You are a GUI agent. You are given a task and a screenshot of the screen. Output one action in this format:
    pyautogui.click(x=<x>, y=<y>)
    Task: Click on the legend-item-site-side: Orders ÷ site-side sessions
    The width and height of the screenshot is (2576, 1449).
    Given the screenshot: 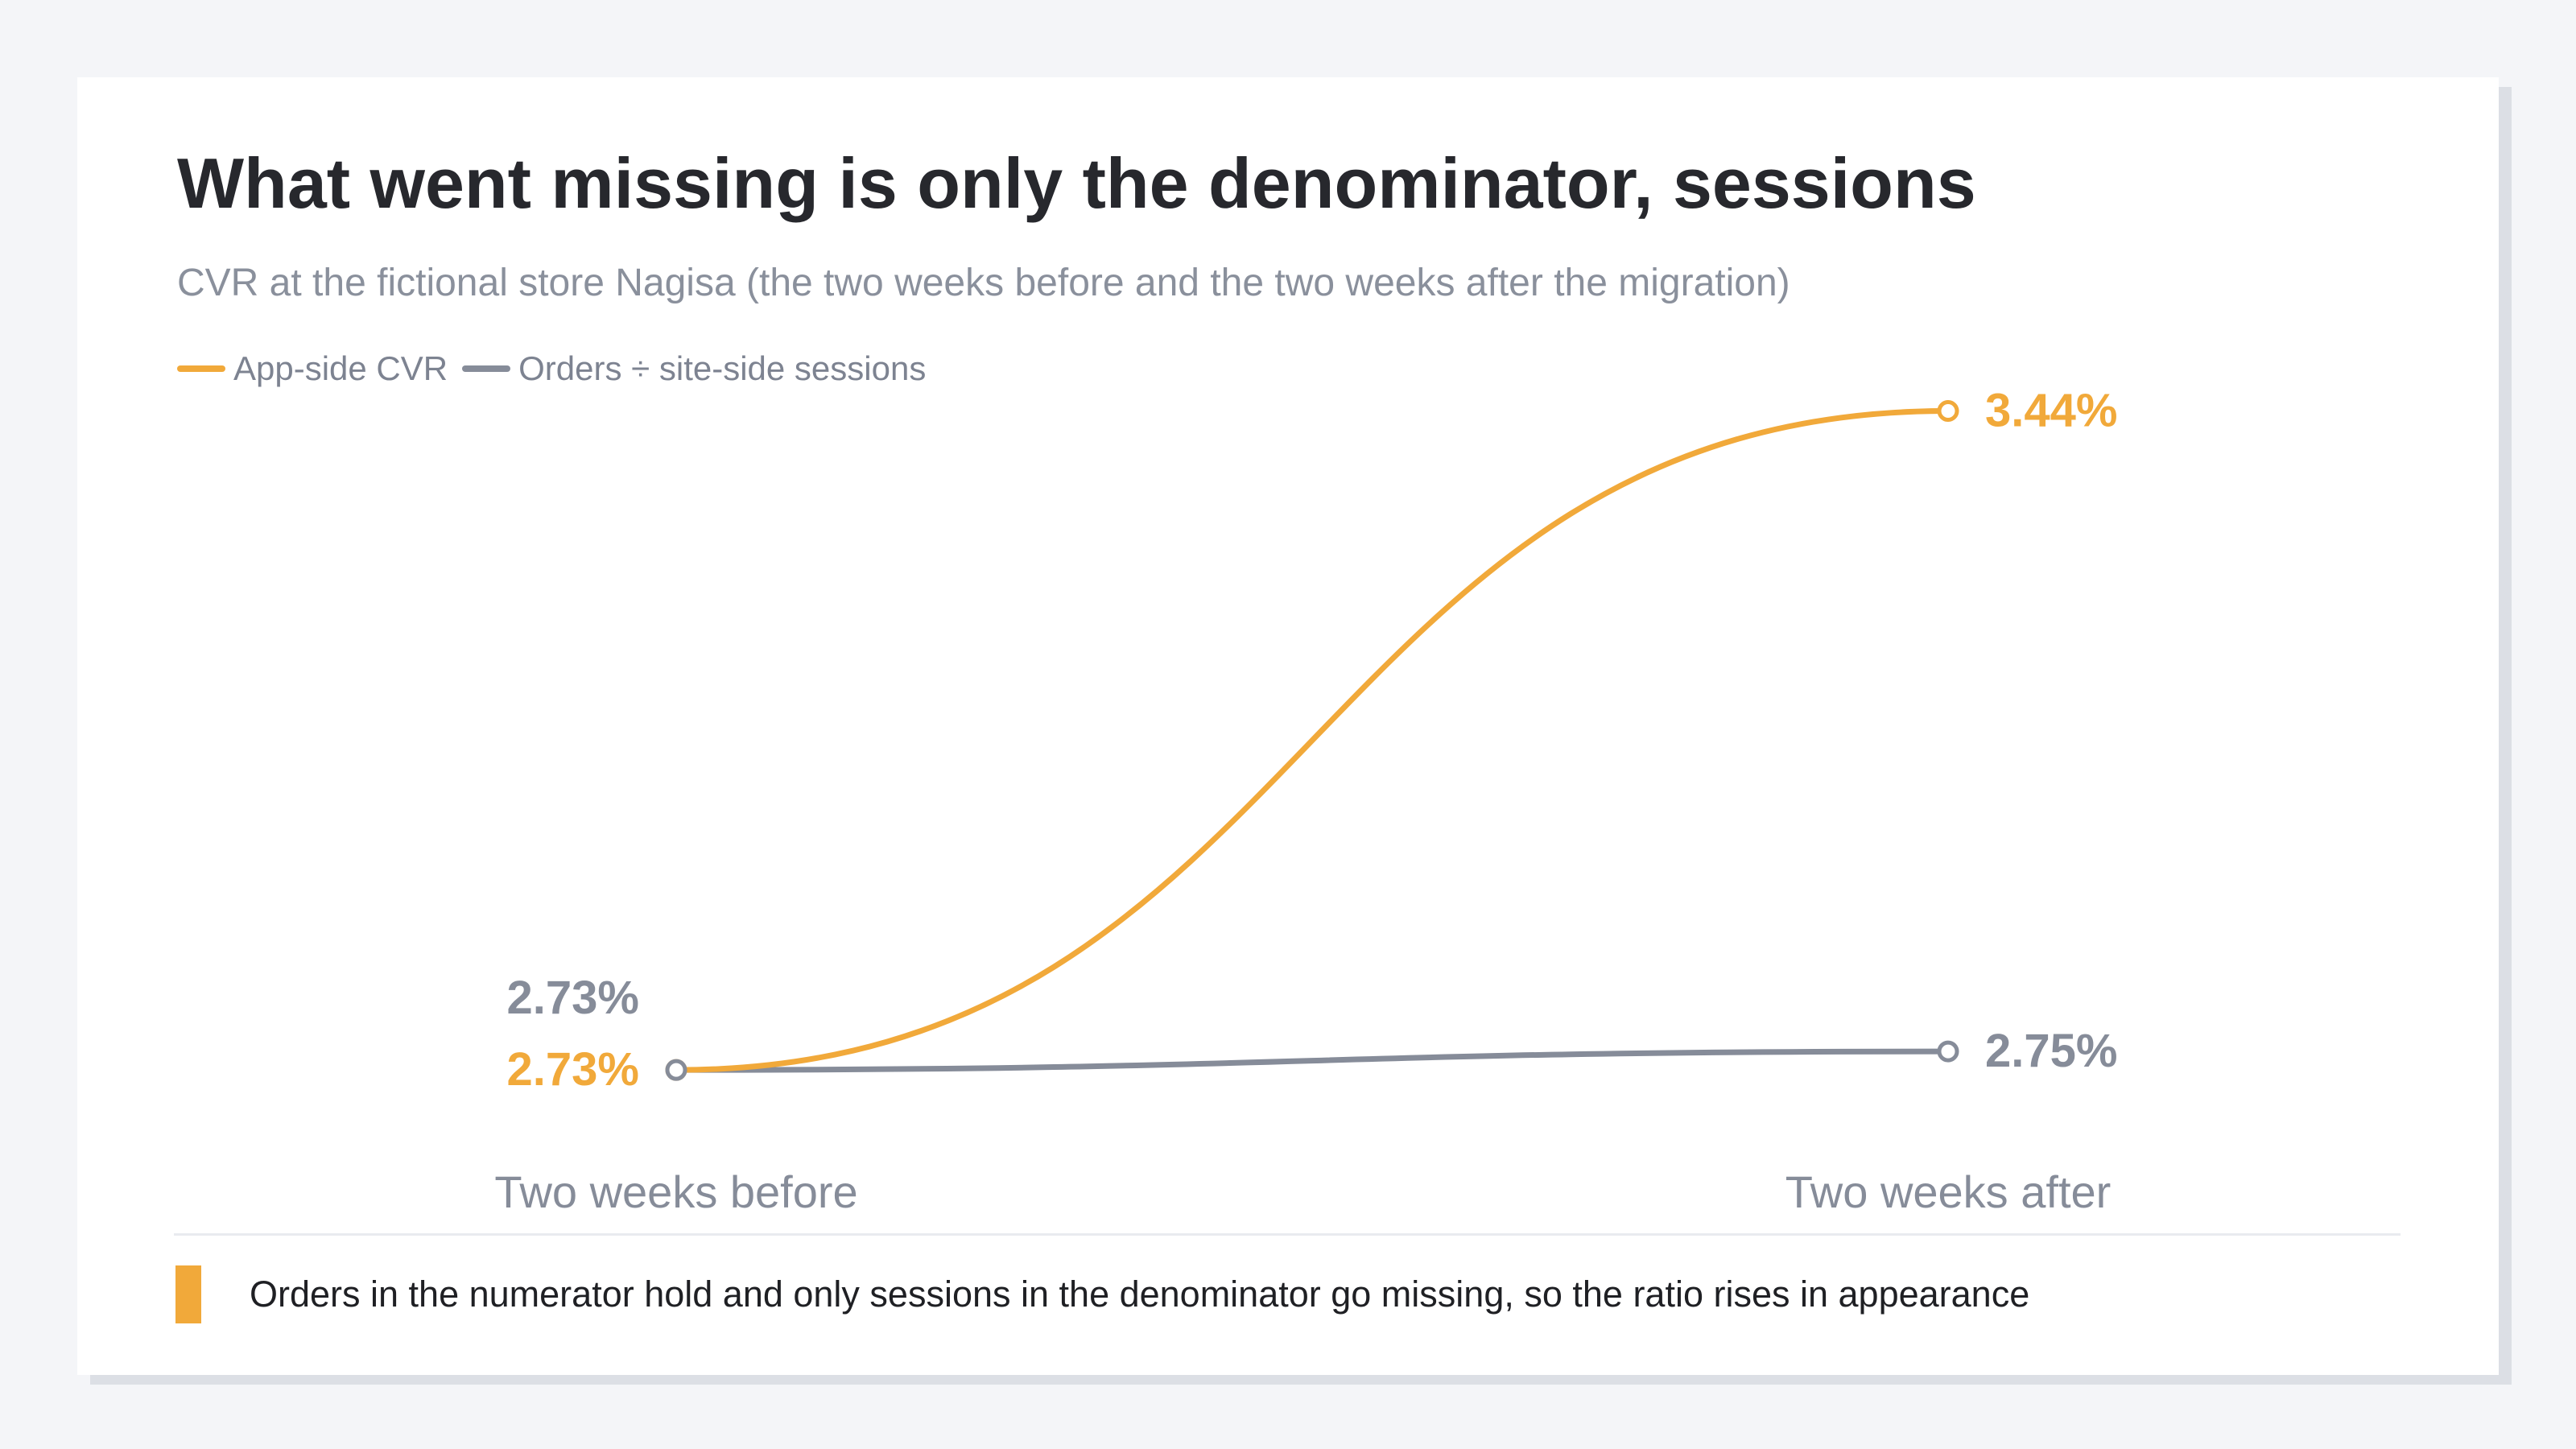 What is the action you would take?
    pyautogui.click(x=694, y=368)
    